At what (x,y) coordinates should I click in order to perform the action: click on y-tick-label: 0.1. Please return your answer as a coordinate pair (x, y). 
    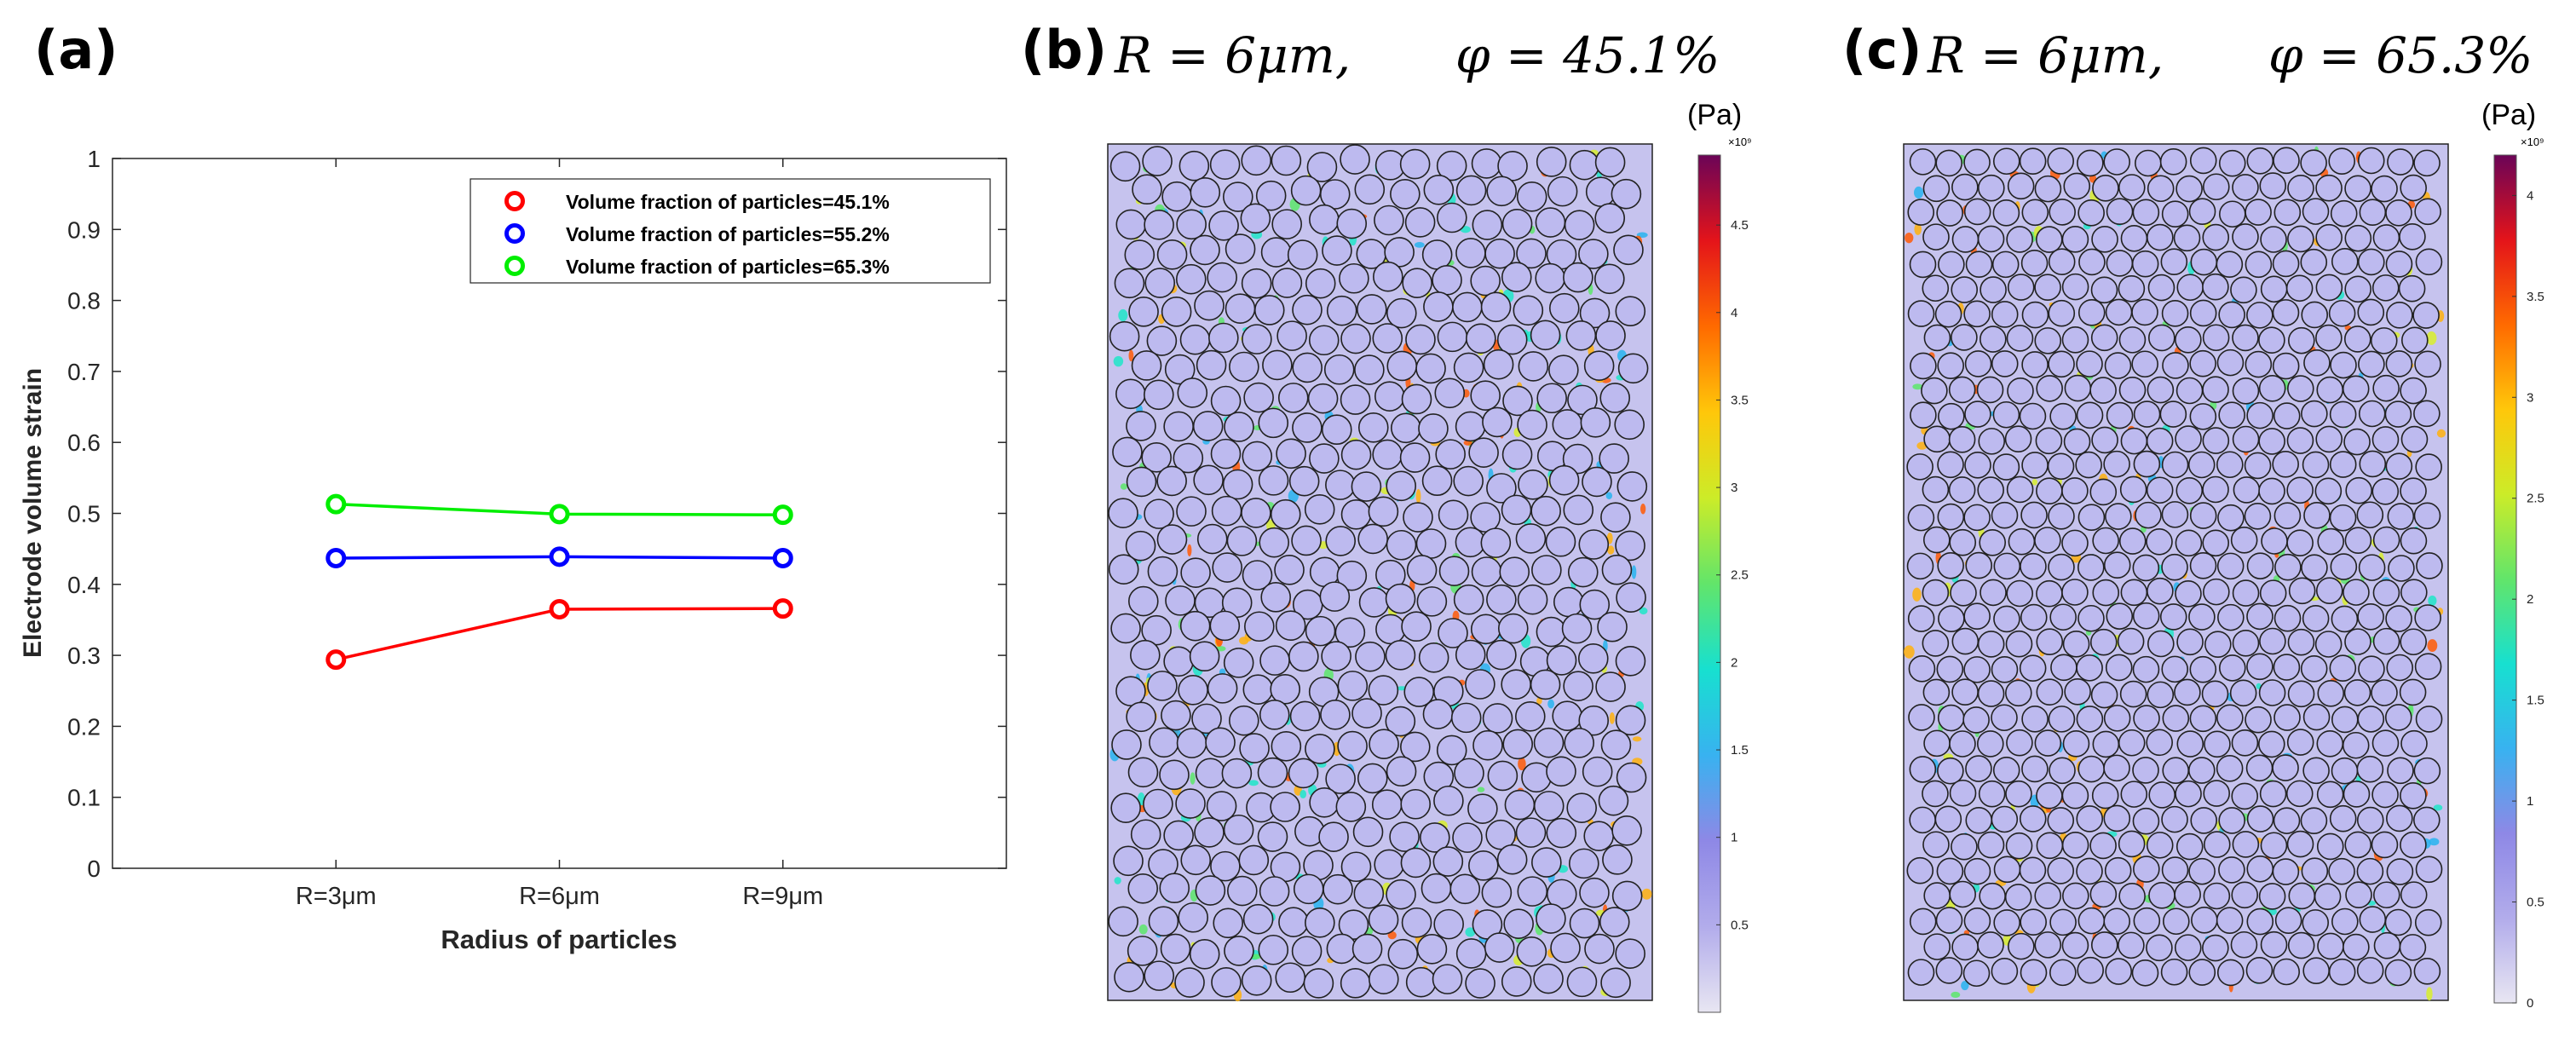
    Looking at the image, I should click on (84, 798).